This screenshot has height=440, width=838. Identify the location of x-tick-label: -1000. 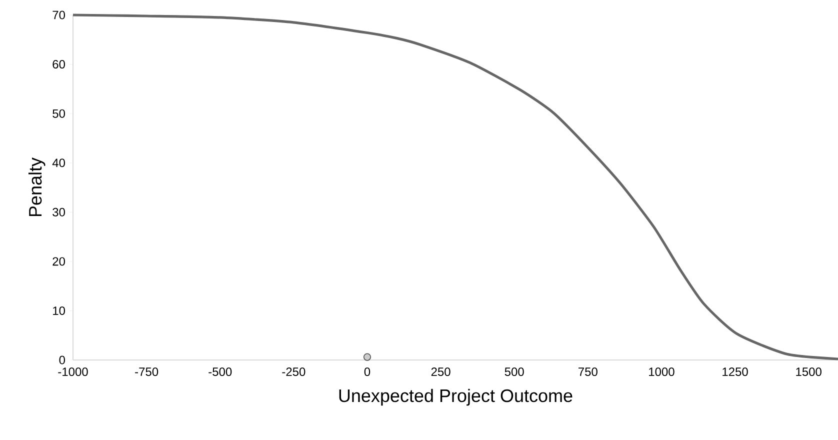
(73, 372).